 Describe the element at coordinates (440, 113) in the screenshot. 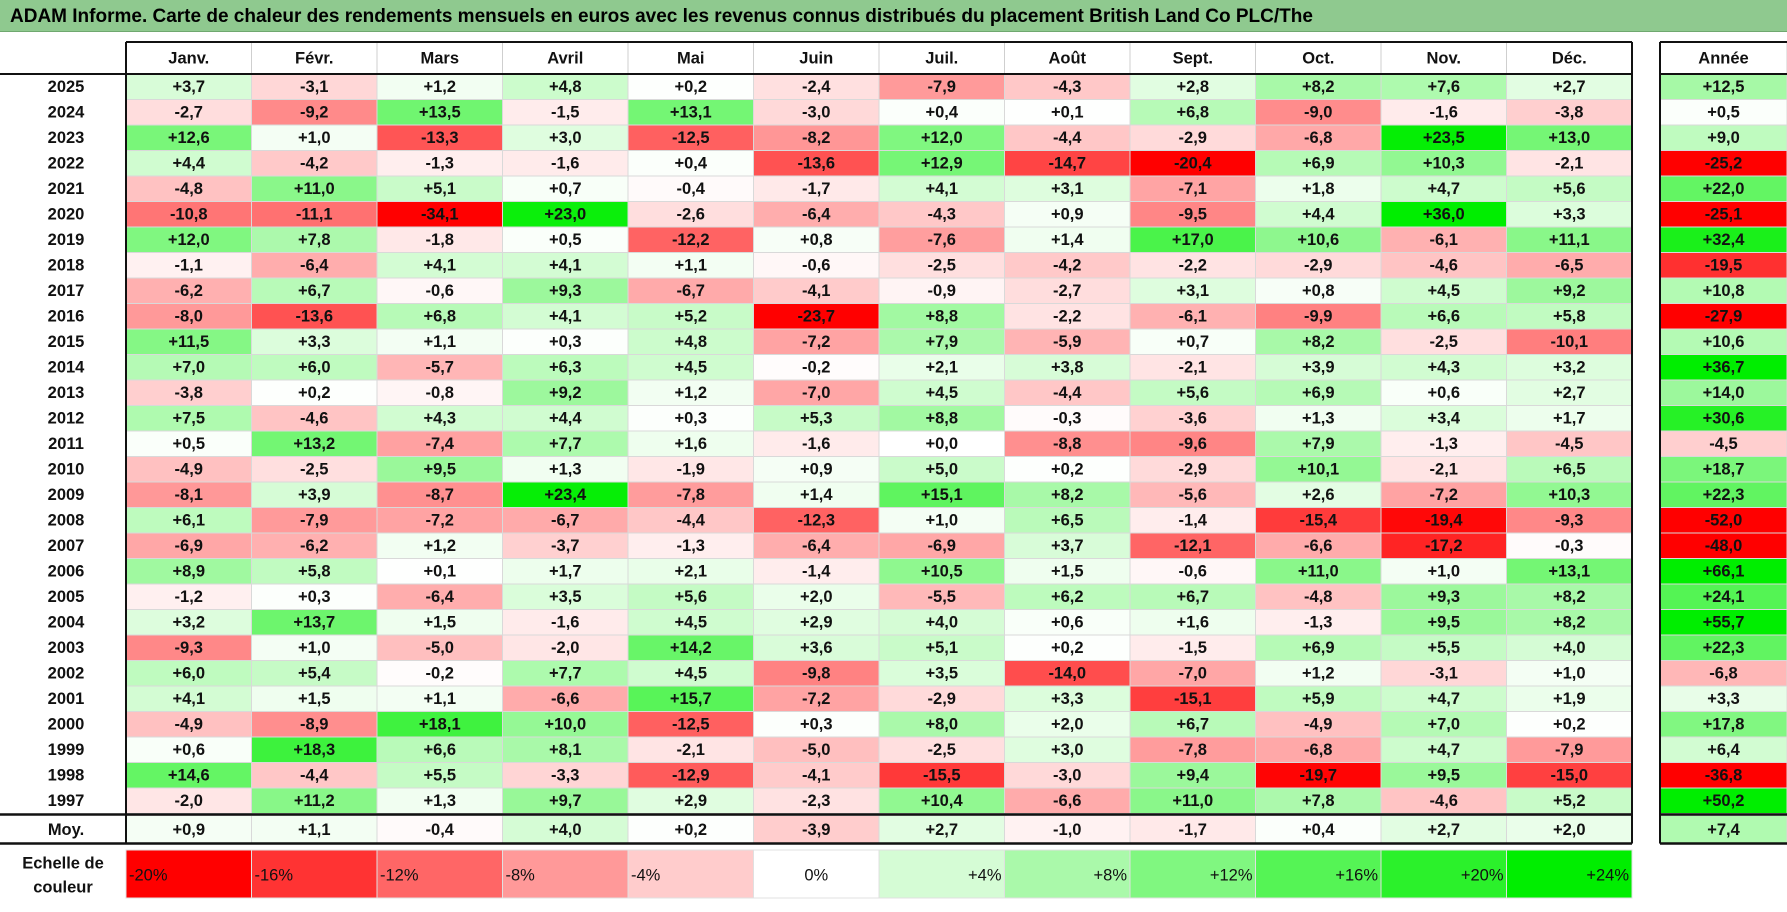

I see `heatmap-cell-value: +13,5` at that location.